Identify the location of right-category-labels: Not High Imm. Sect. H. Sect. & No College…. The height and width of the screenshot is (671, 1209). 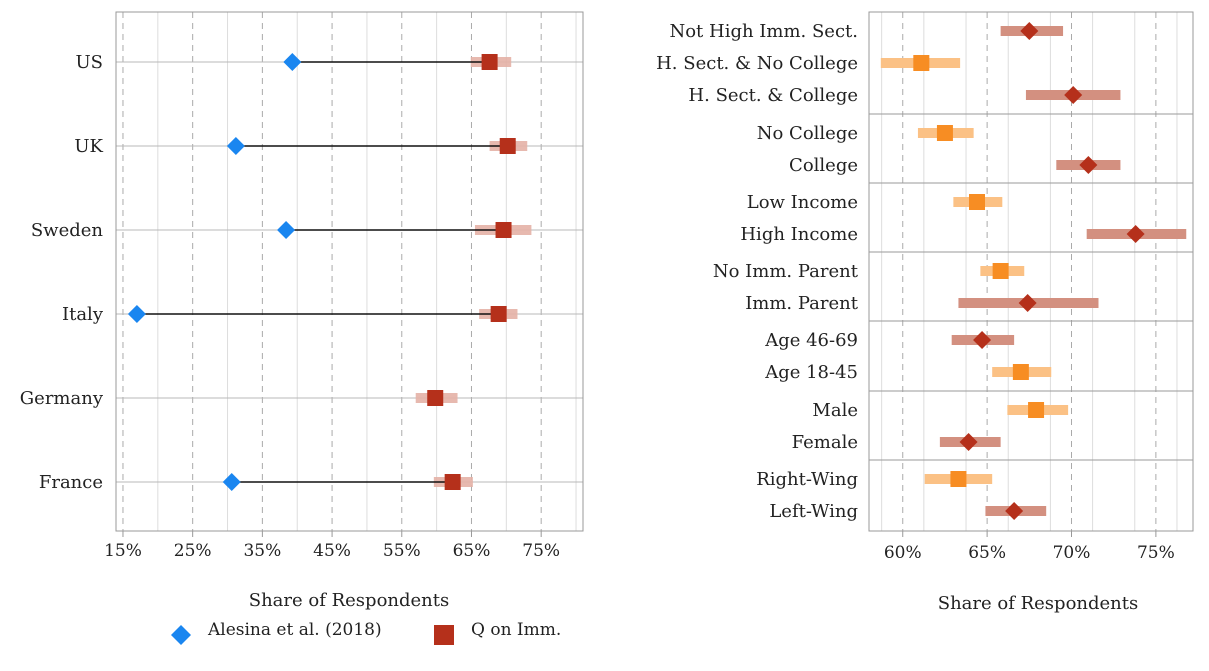
(757, 271).